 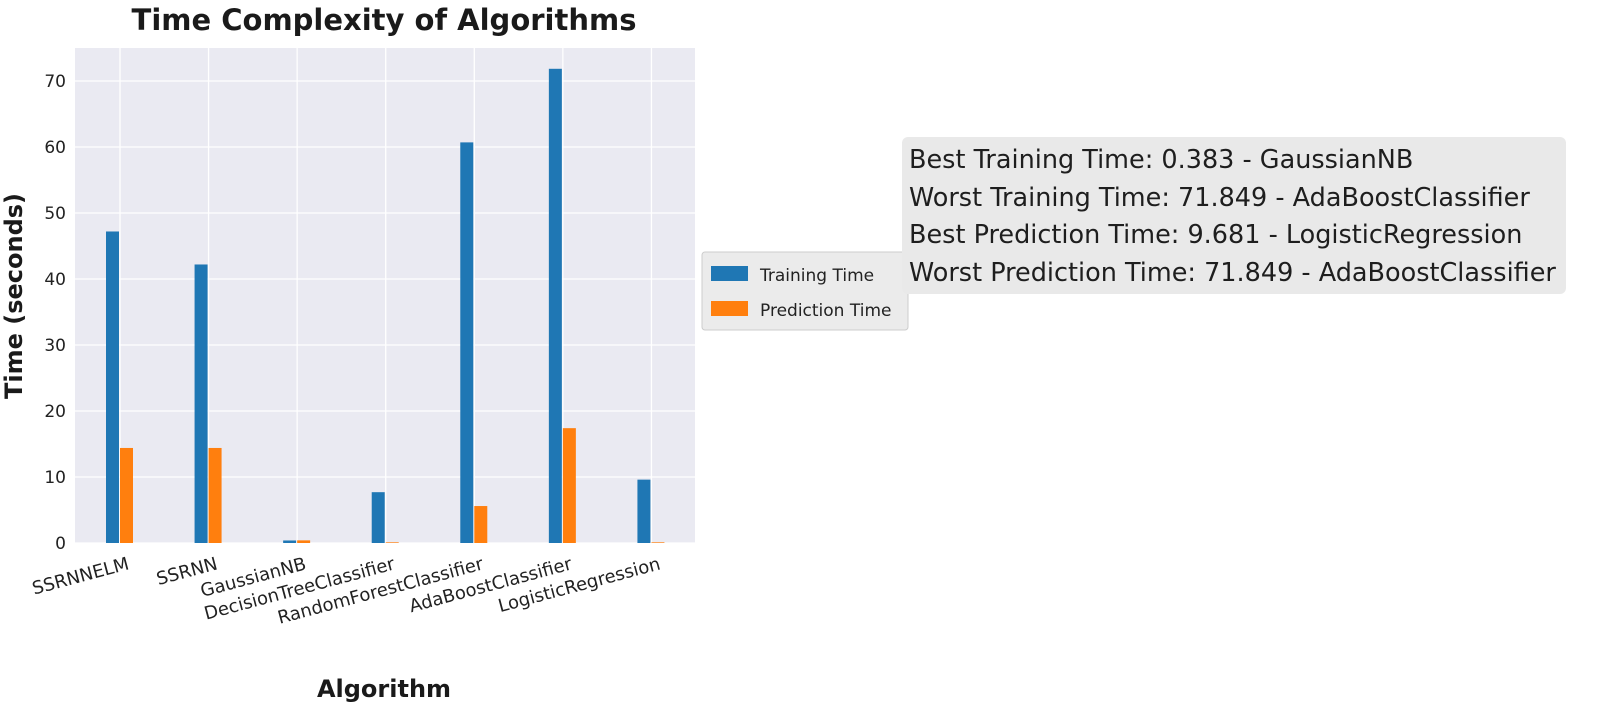 What do you see at coordinates (215, 495) in the screenshot?
I see `bar-prediction-ssrnn` at bounding box center [215, 495].